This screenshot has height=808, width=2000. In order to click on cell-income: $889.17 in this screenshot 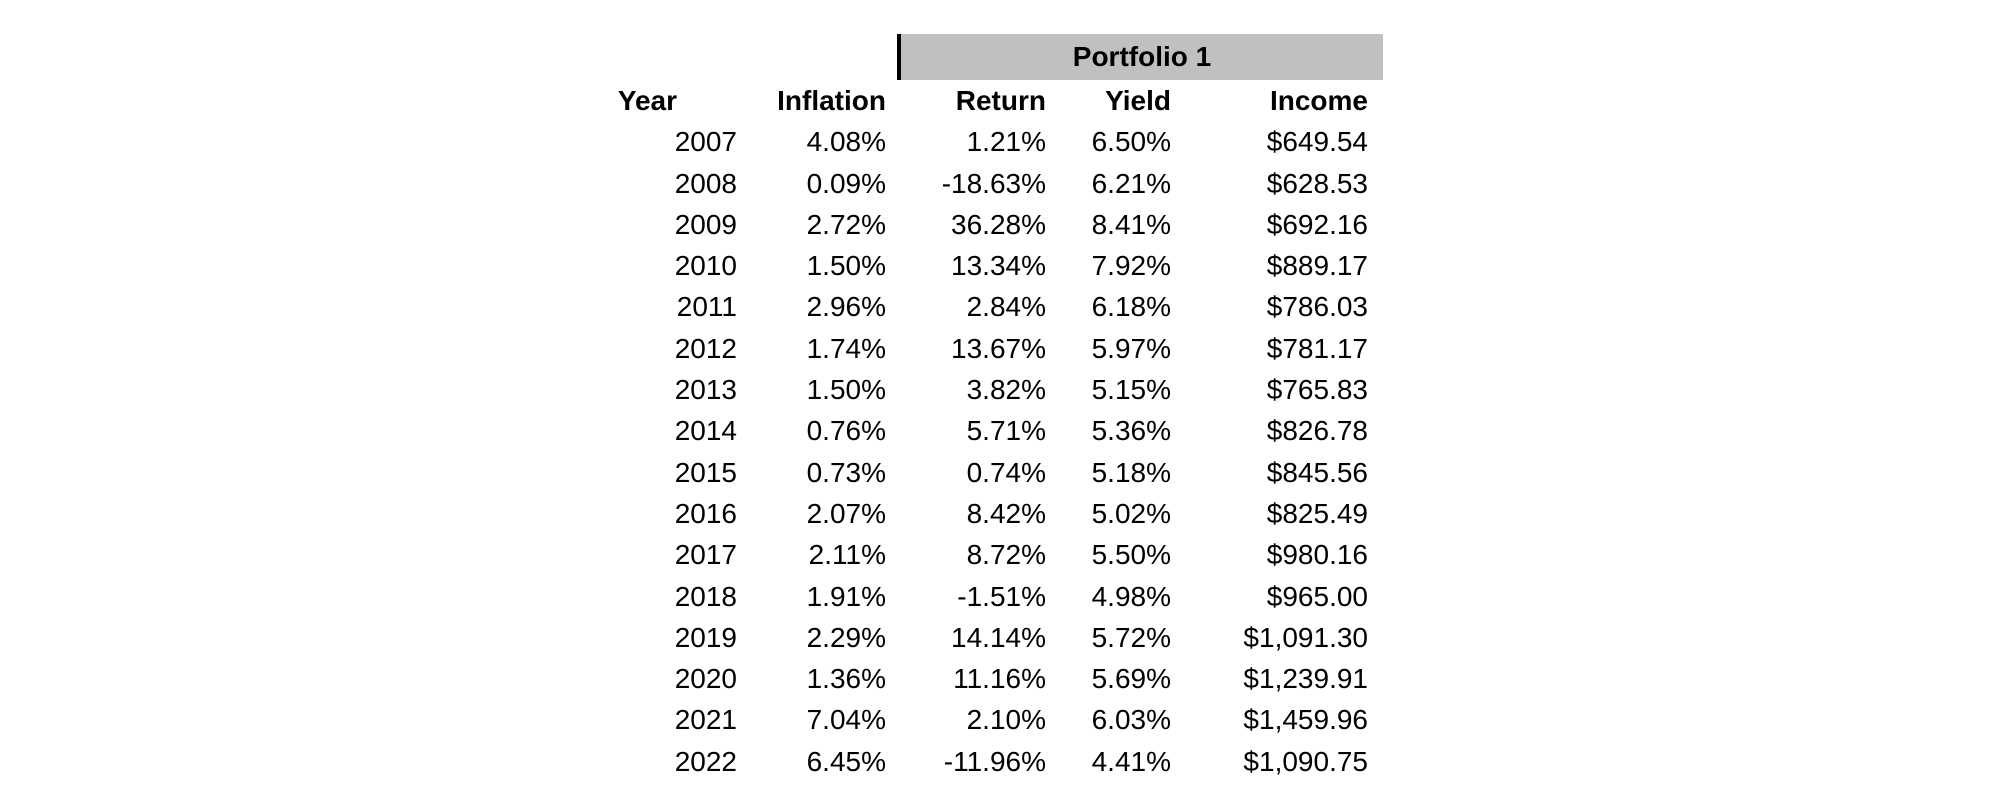, I will do `click(1317, 266)`.